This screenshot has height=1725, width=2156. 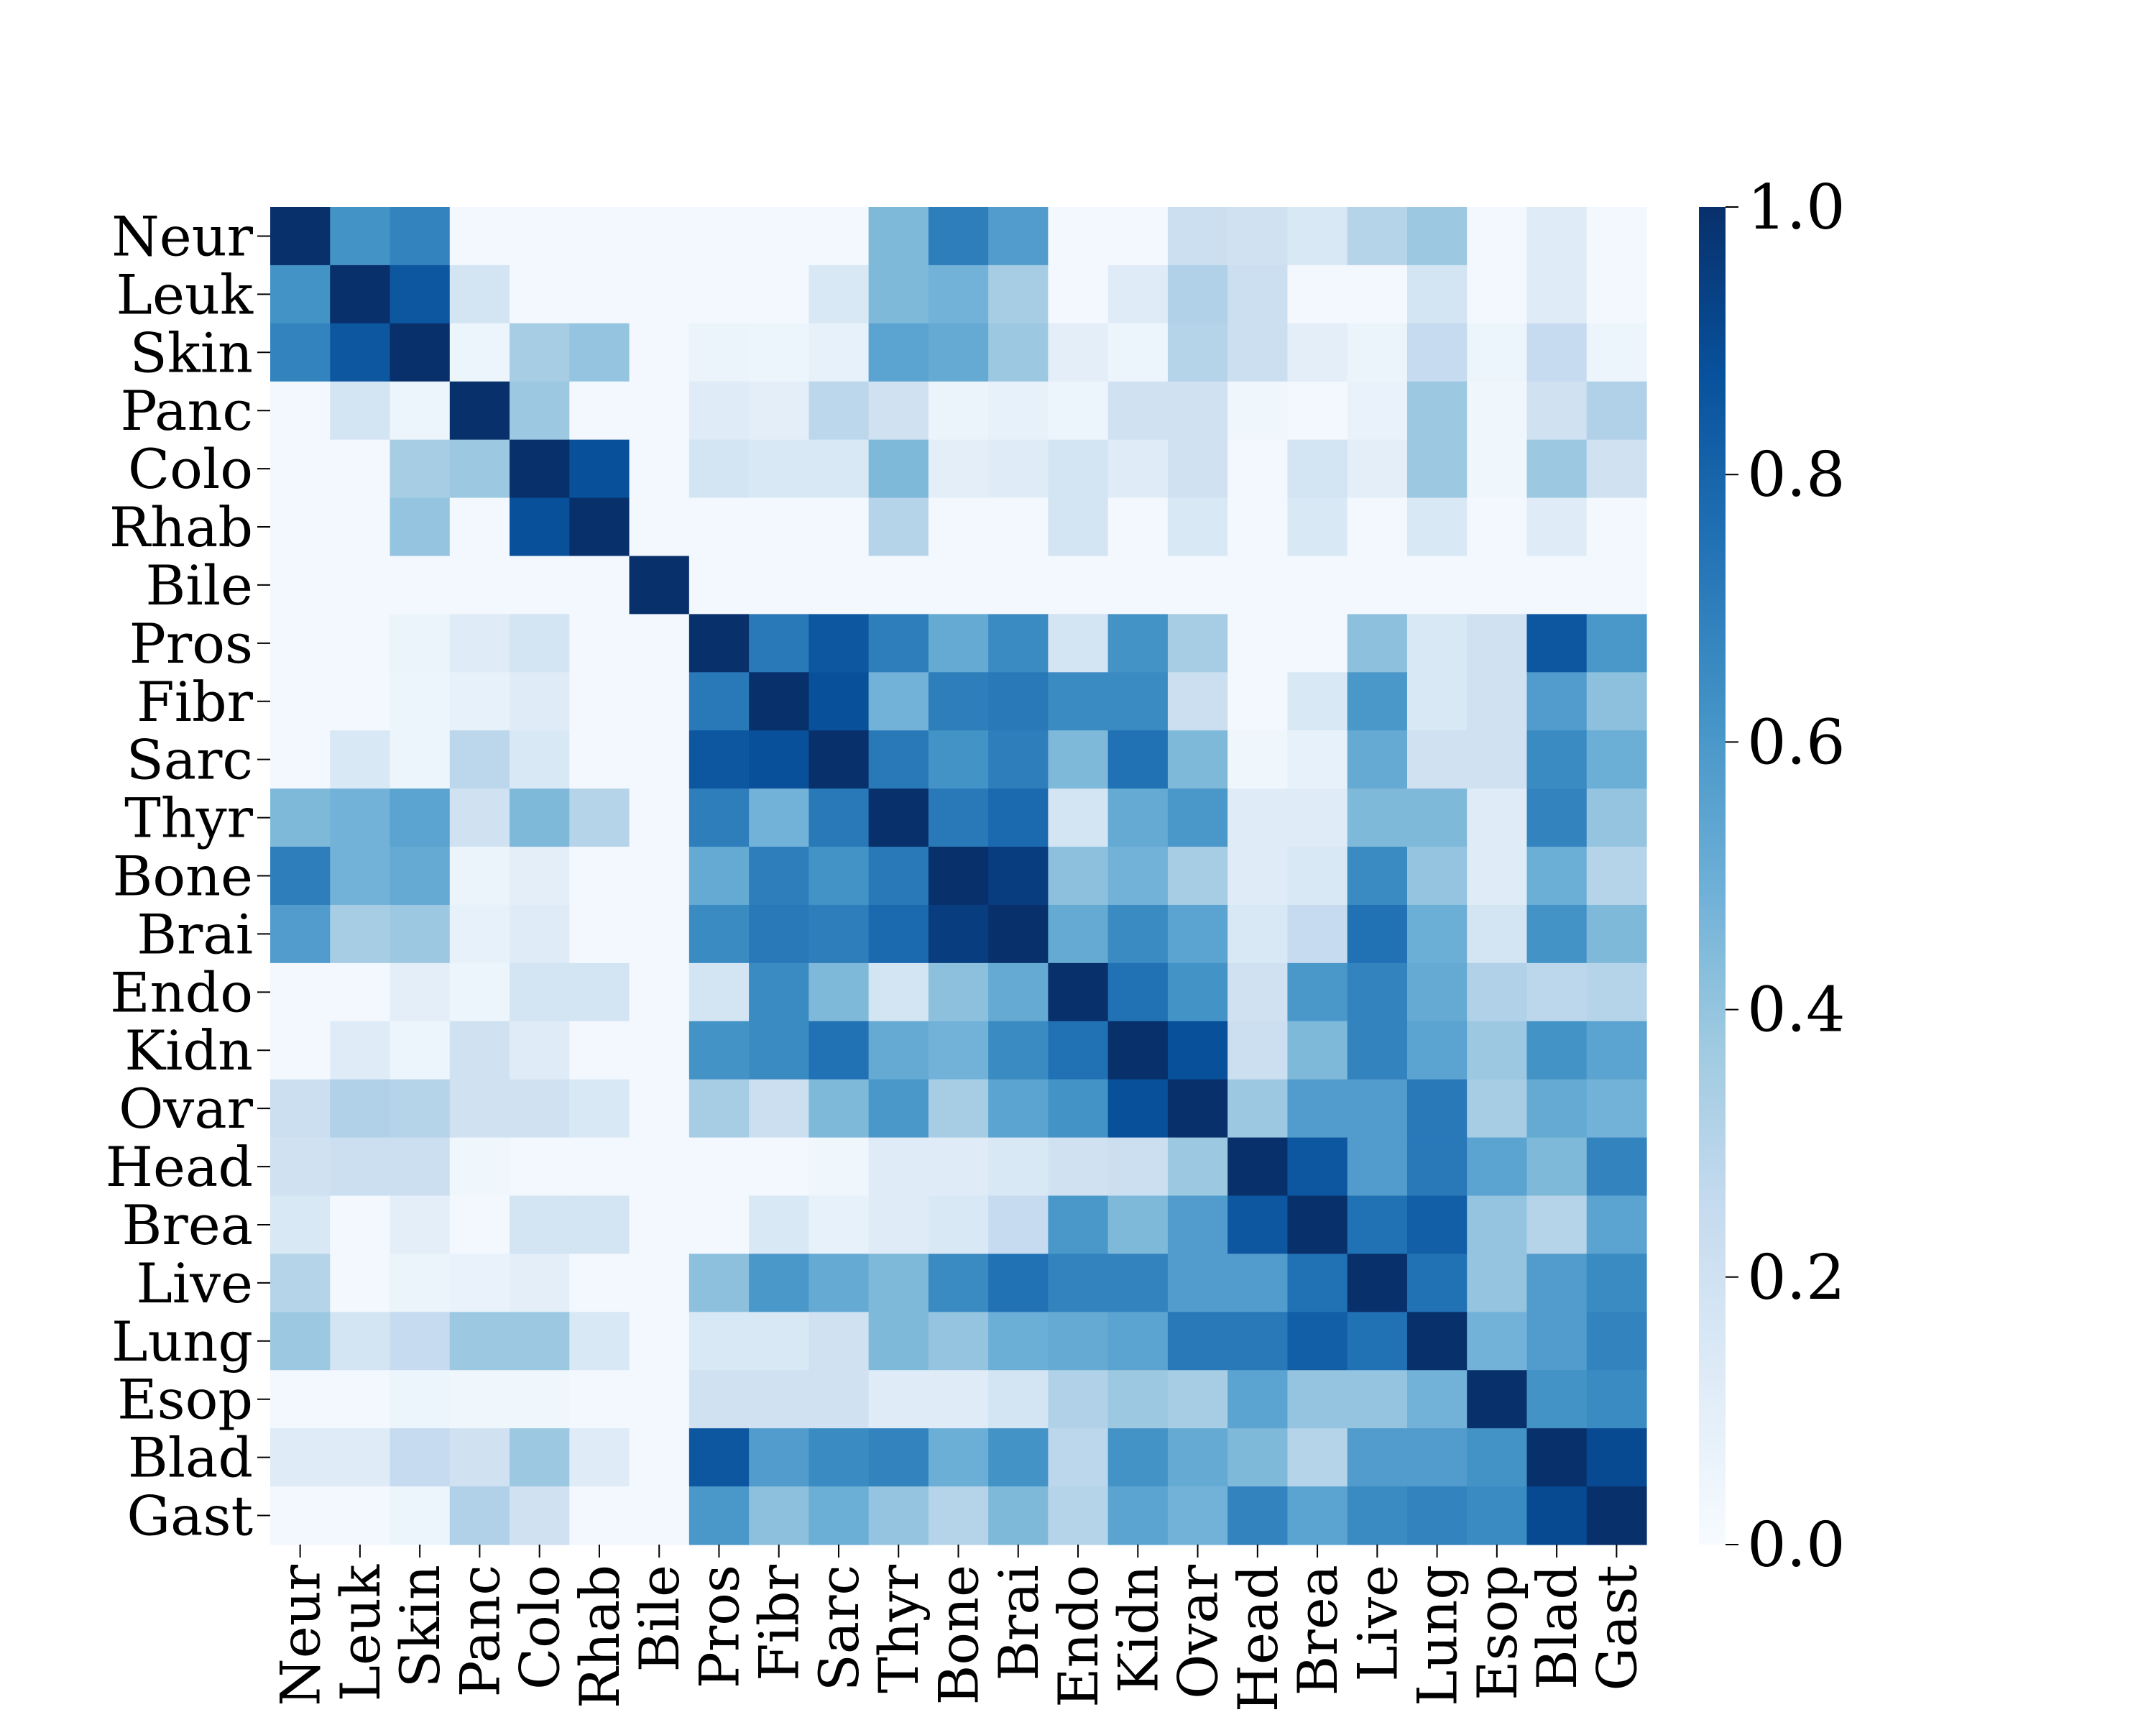 I want to click on heatmap-cell-skin-bone, so click(x=958, y=352).